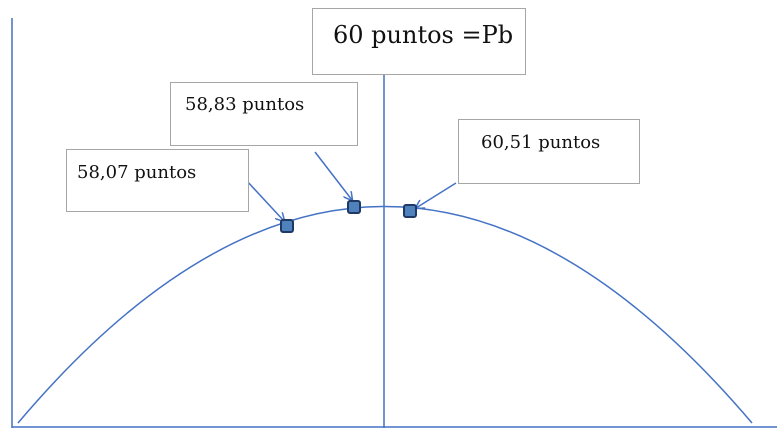 Image resolution: width=777 pixels, height=430 pixels. I want to click on label-box-58-83: 58,83 puntos, so click(264, 114).